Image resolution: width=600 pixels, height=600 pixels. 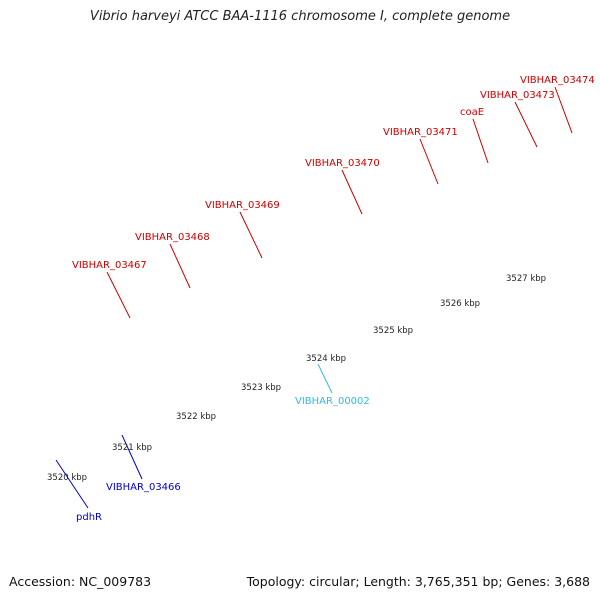 What do you see at coordinates (132, 448) in the screenshot?
I see `scale-label: 3521 kbp` at bounding box center [132, 448].